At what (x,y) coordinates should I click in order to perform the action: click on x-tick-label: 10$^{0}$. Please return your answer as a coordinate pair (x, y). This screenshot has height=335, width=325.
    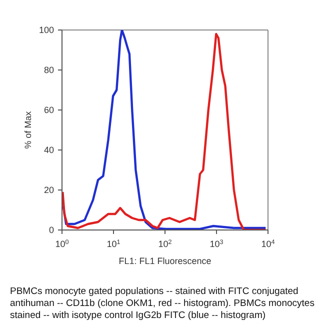
    Looking at the image, I should click on (62, 243).